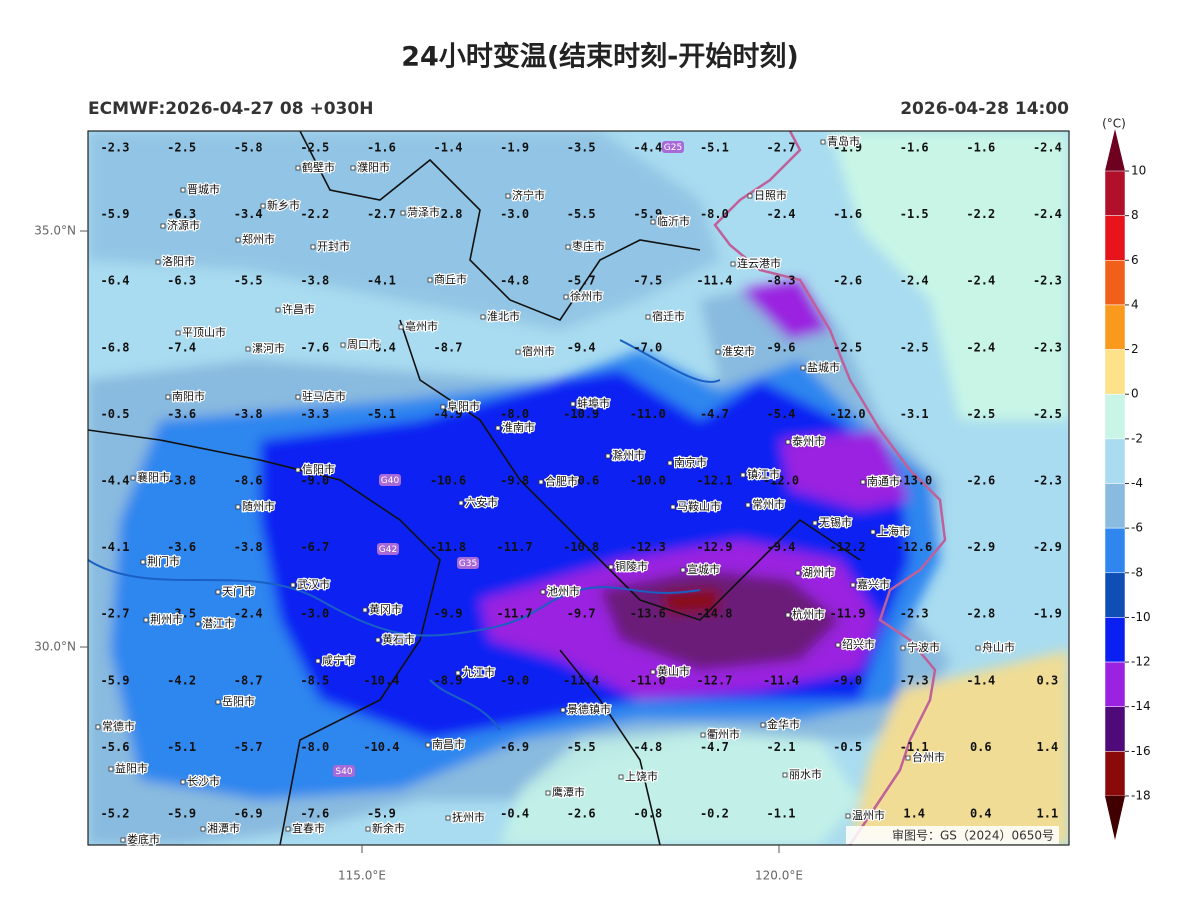 Image resolution: width=1201 pixels, height=900 pixels. I want to click on grid-value: -2.3, so click(914, 614).